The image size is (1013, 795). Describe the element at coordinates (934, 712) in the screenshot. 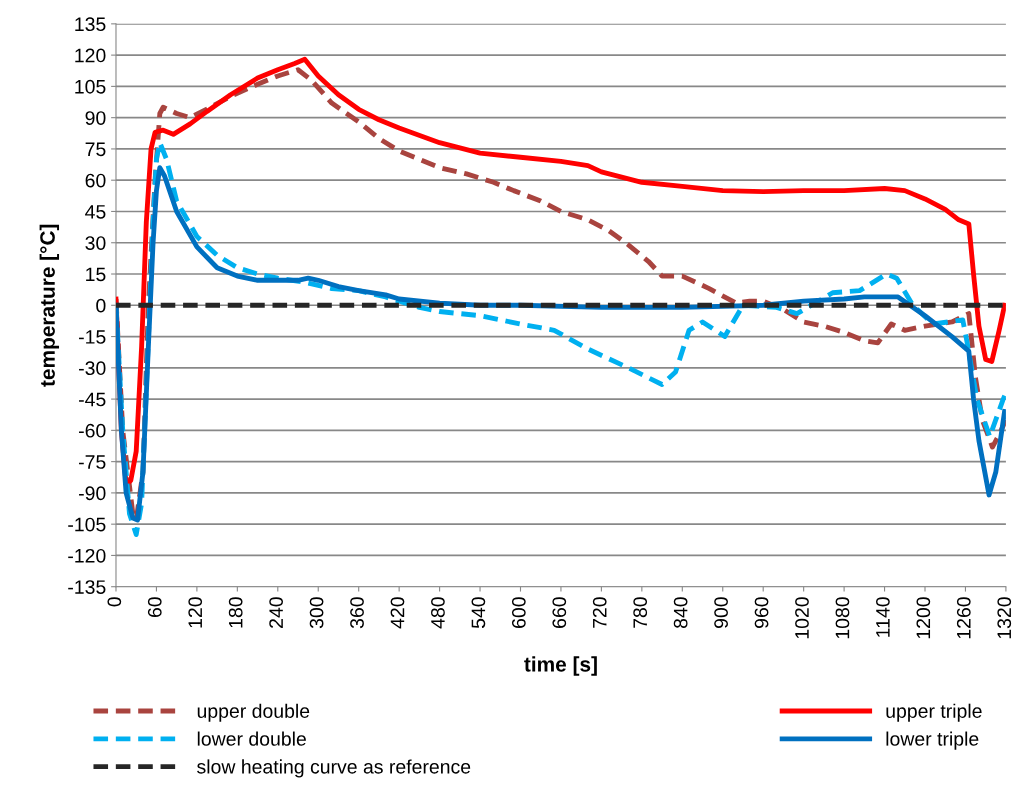

I see `legend-label: upper triple` at that location.